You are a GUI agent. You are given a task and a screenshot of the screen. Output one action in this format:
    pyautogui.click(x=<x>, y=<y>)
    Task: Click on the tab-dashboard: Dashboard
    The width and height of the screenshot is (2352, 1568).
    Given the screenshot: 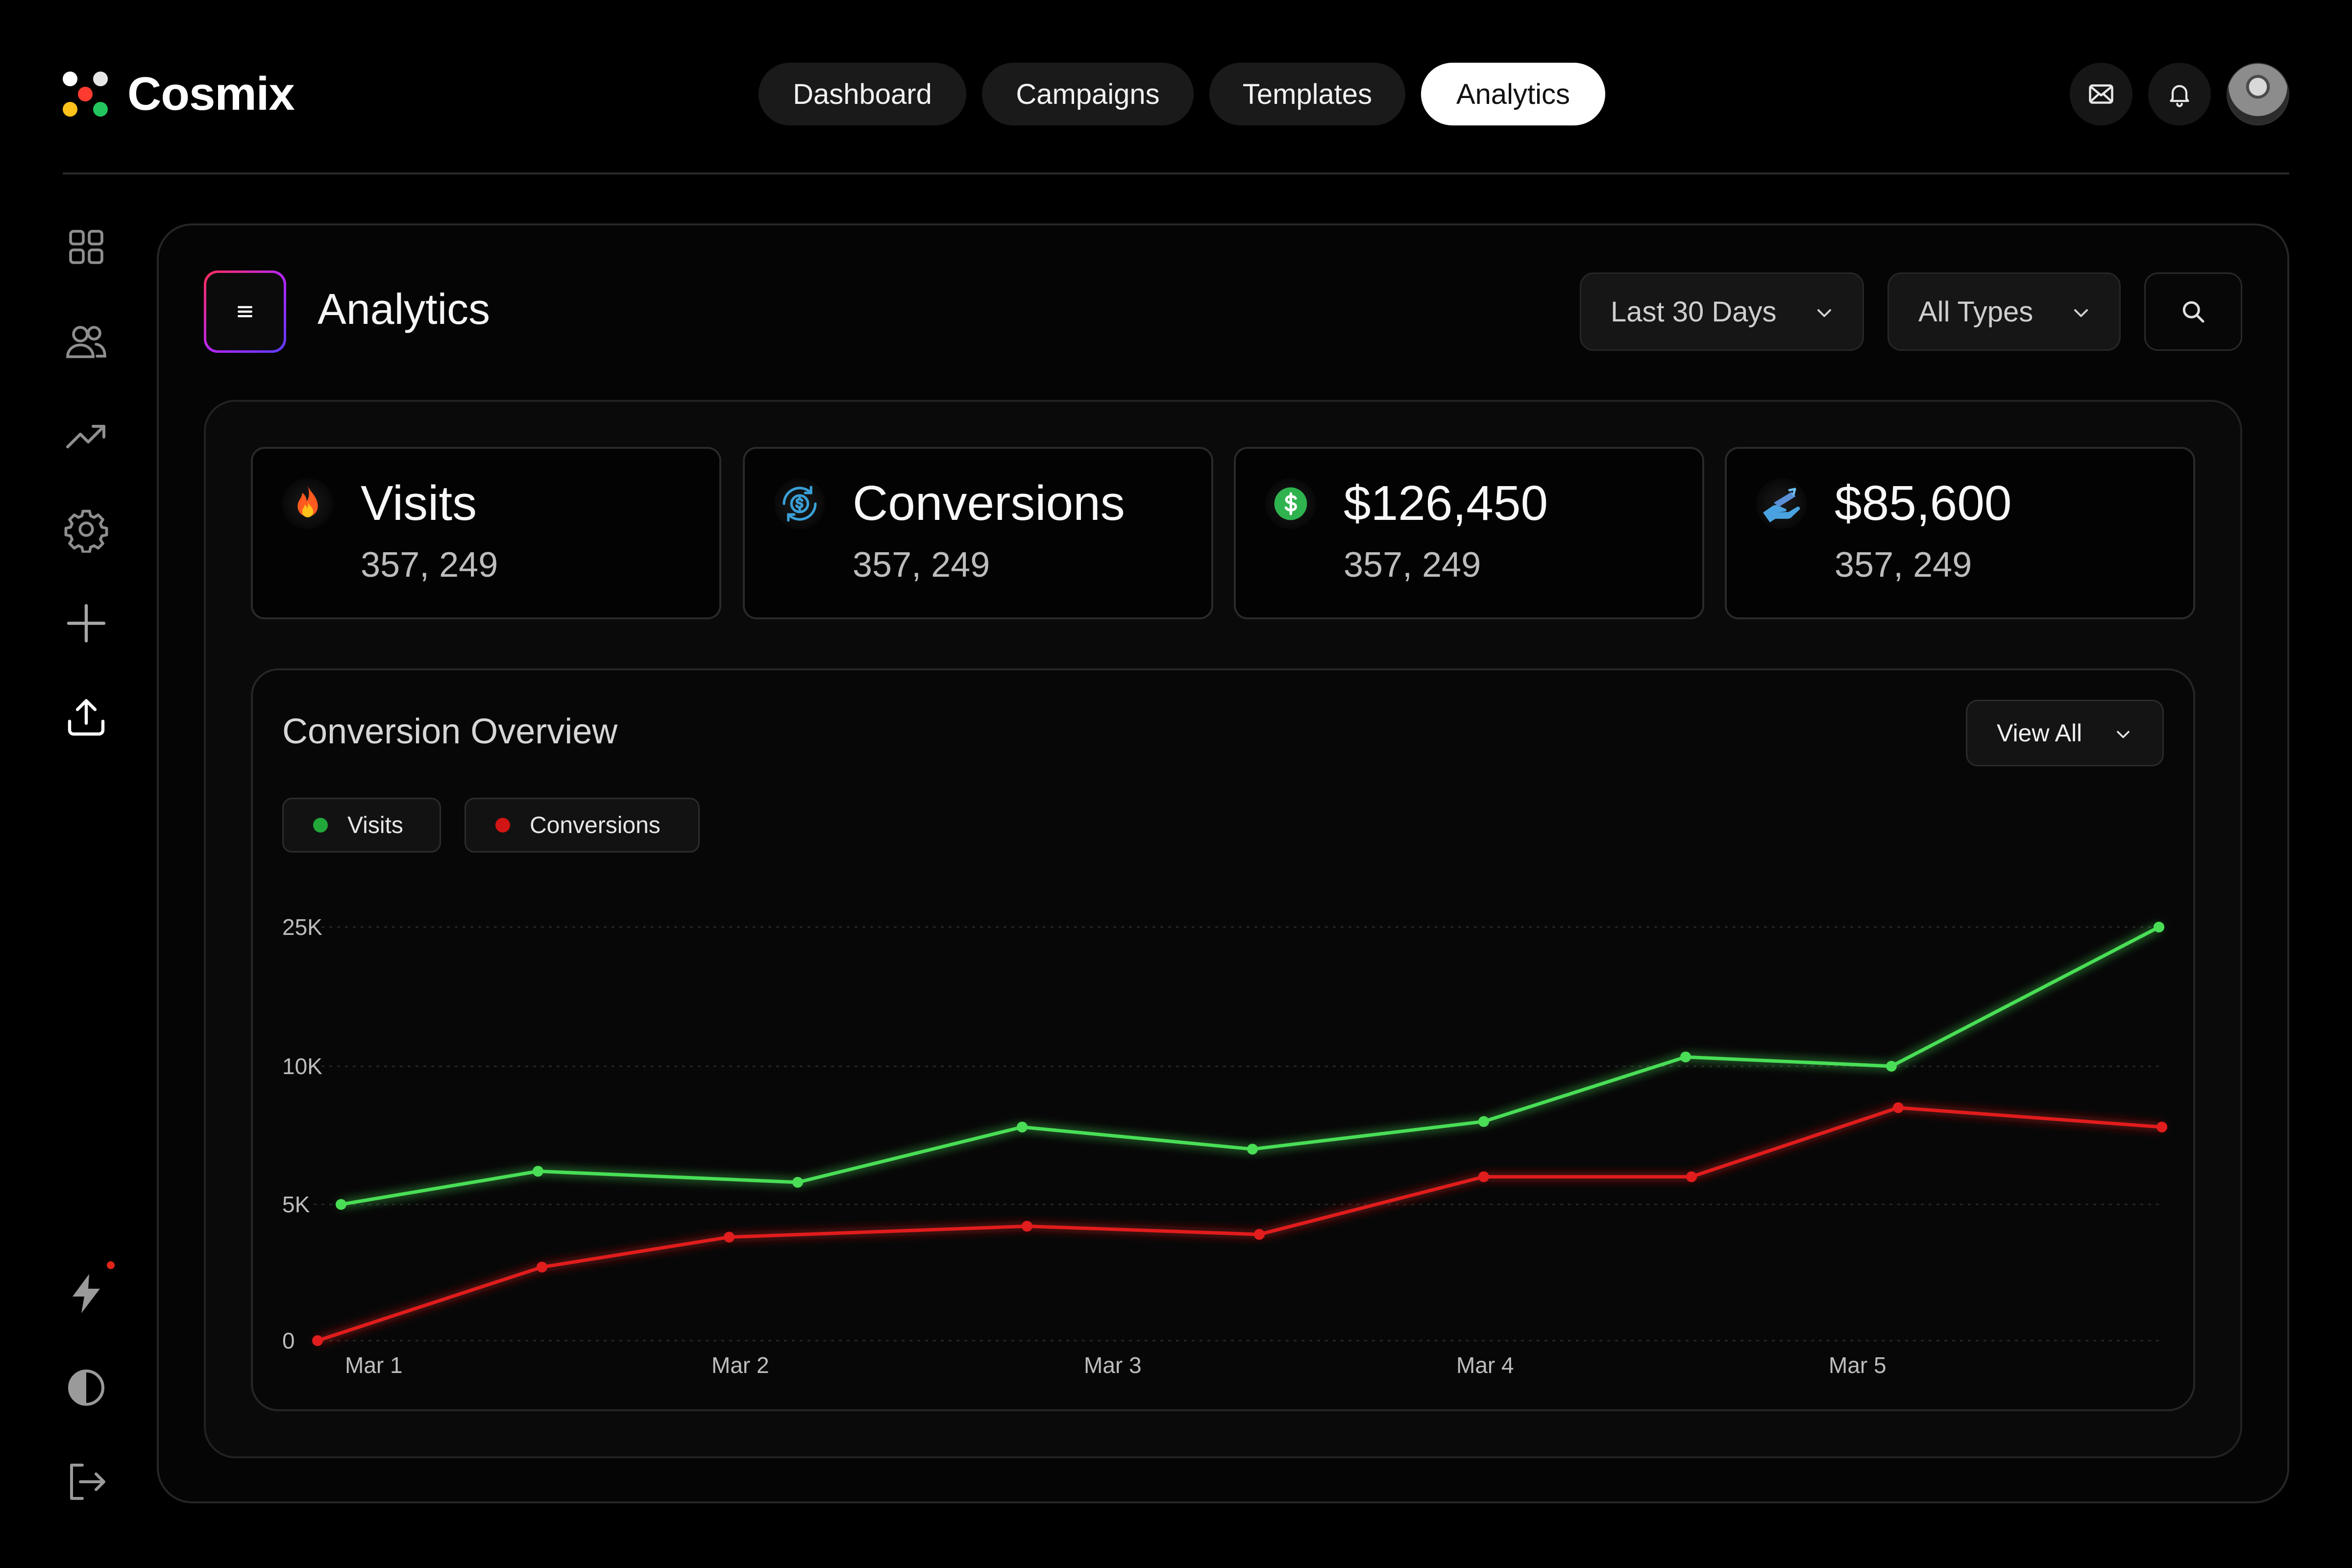 What is the action you would take?
    pyautogui.click(x=862, y=94)
    